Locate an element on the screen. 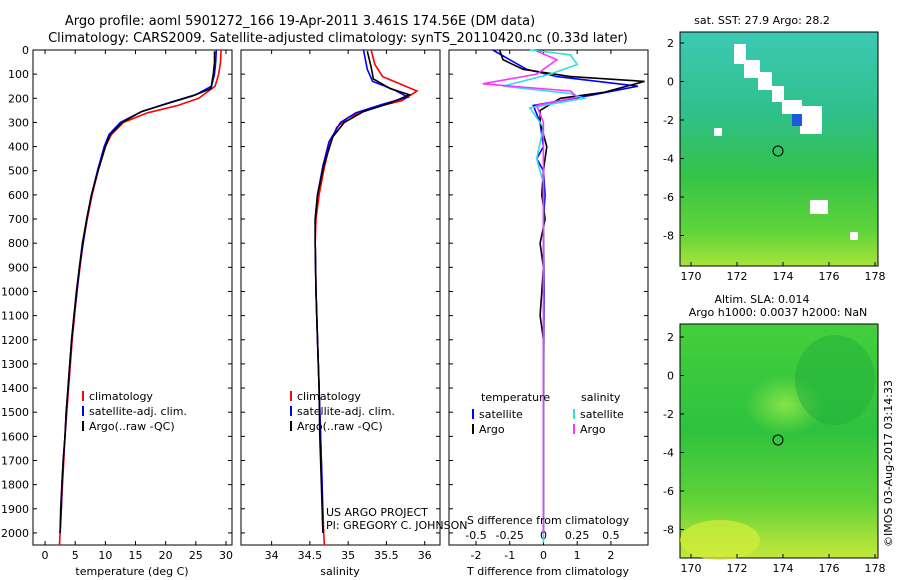 The image size is (900, 580). x-tick-label: 10 is located at coordinates (105, 555).